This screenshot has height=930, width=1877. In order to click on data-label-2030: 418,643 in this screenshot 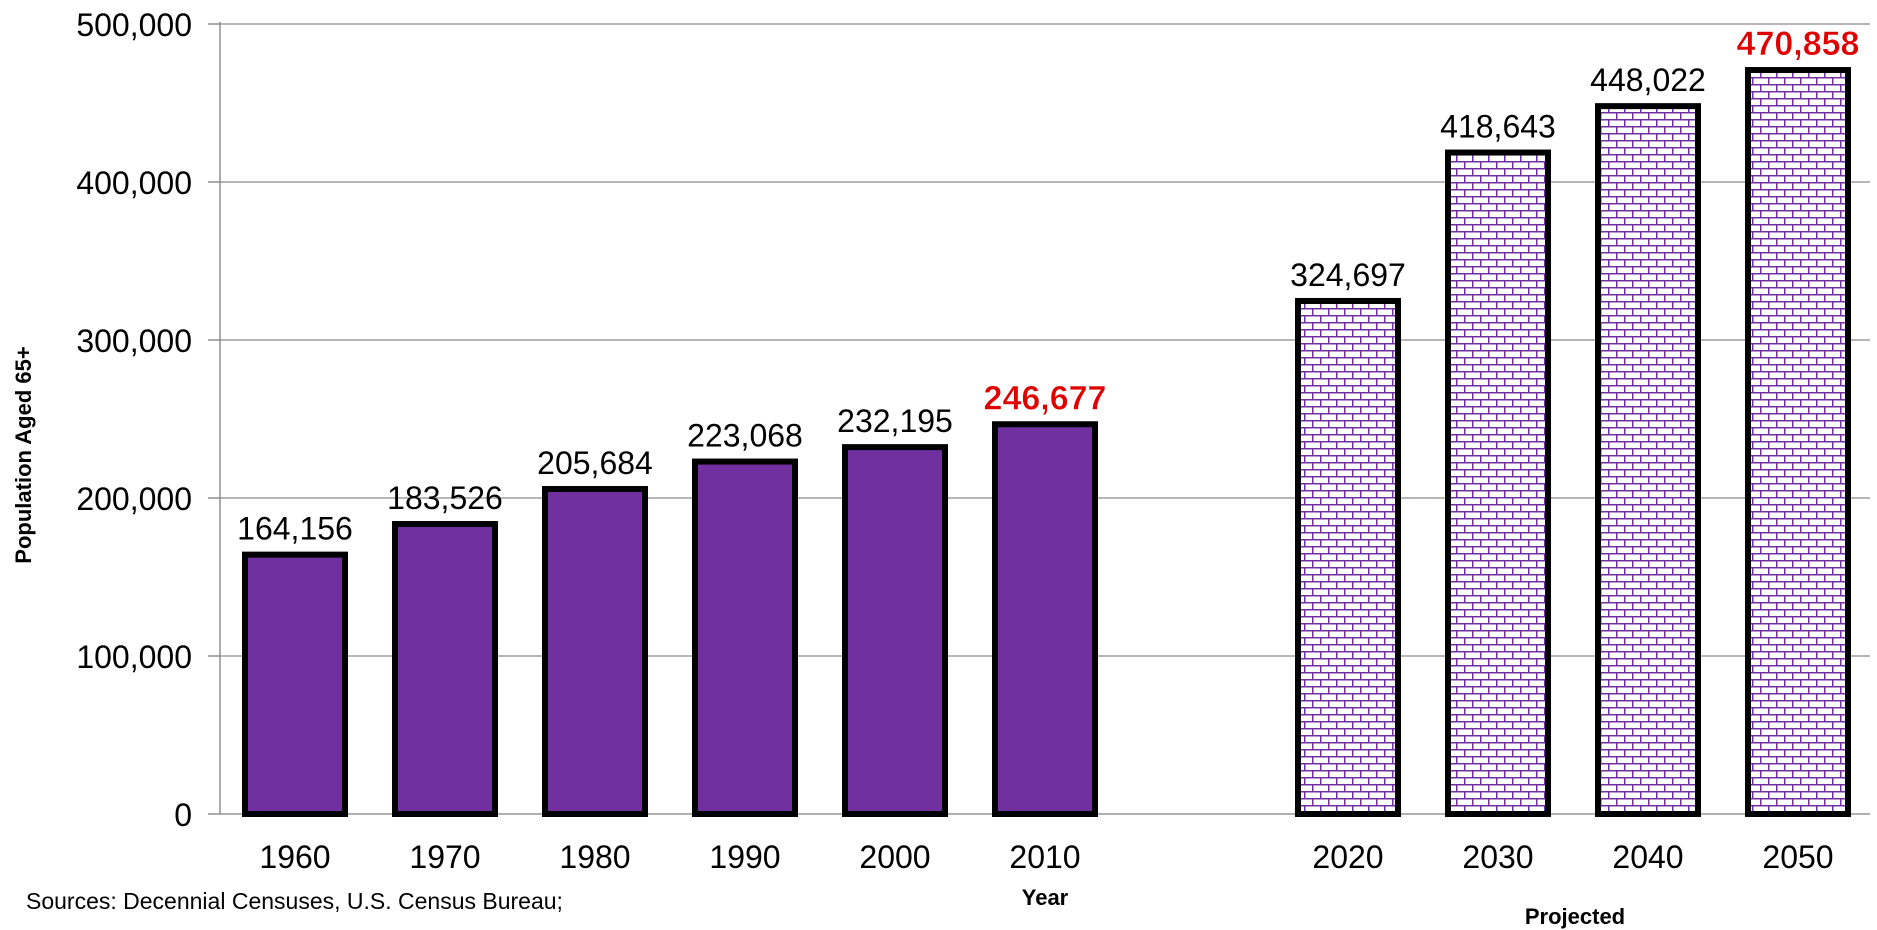, I will do `click(1498, 127)`.